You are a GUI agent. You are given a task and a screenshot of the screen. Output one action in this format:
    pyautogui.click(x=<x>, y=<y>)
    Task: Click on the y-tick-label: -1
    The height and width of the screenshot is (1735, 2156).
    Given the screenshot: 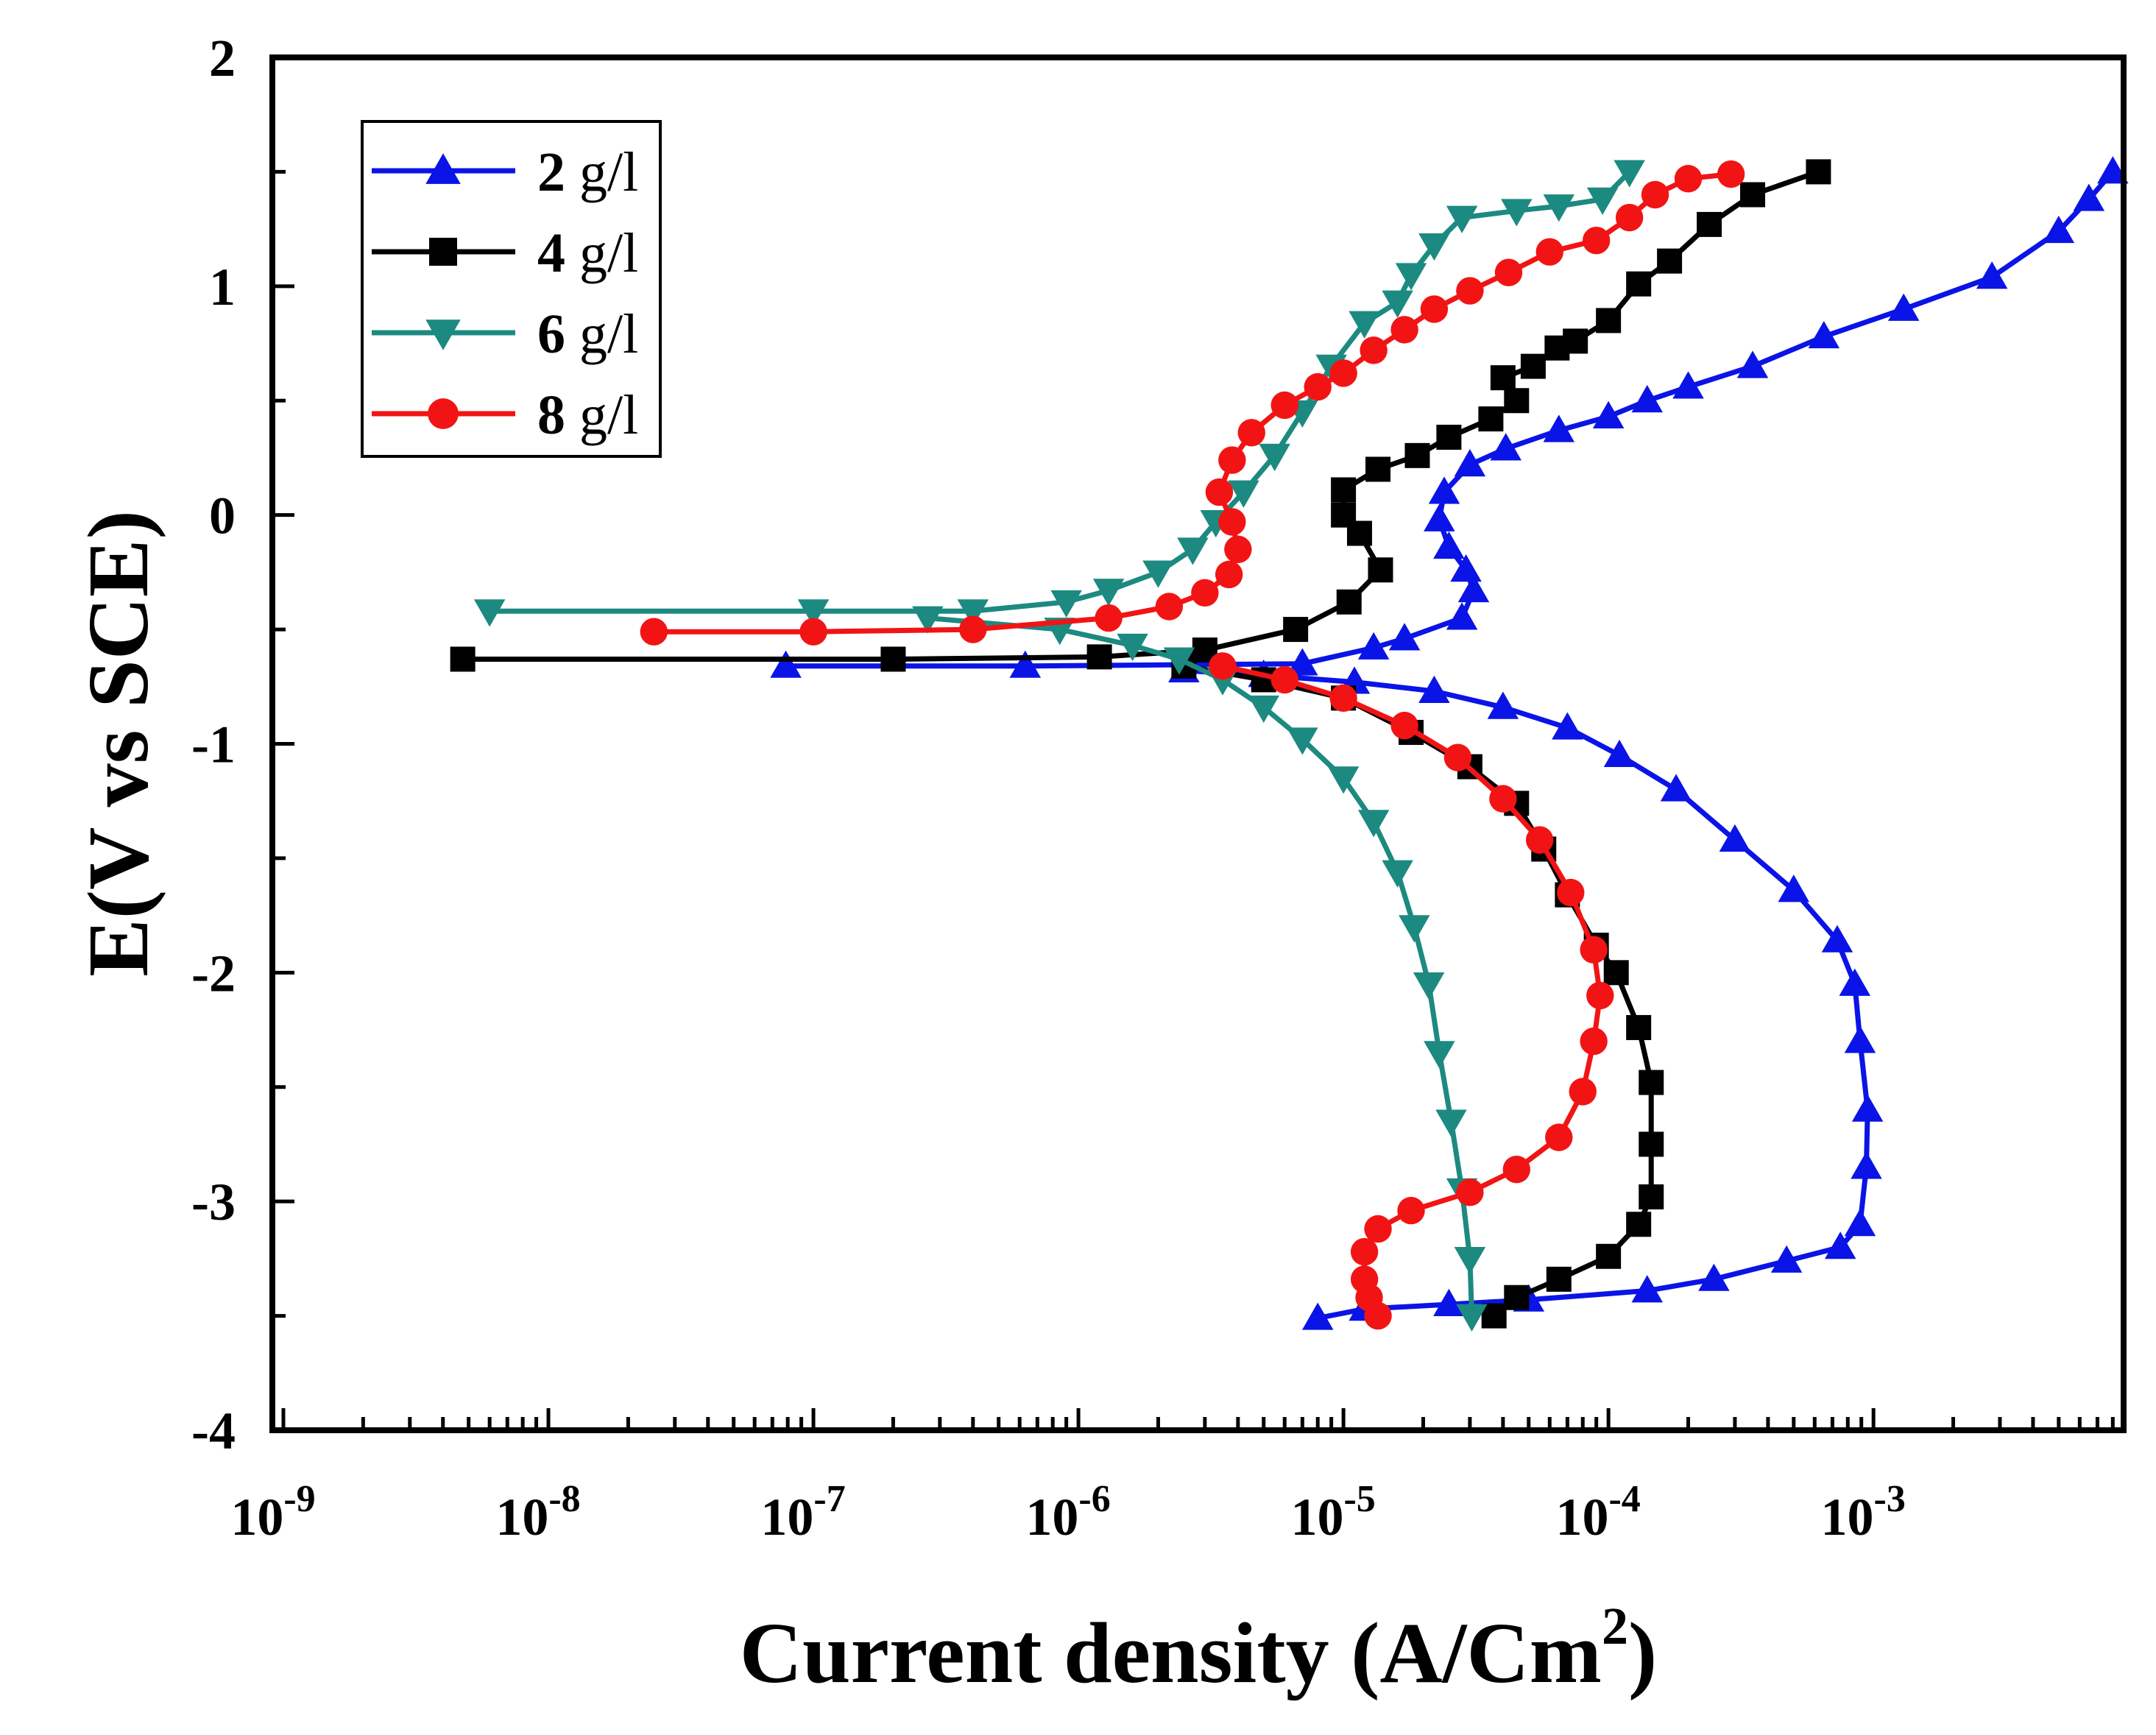 What is the action you would take?
    pyautogui.click(x=213, y=744)
    